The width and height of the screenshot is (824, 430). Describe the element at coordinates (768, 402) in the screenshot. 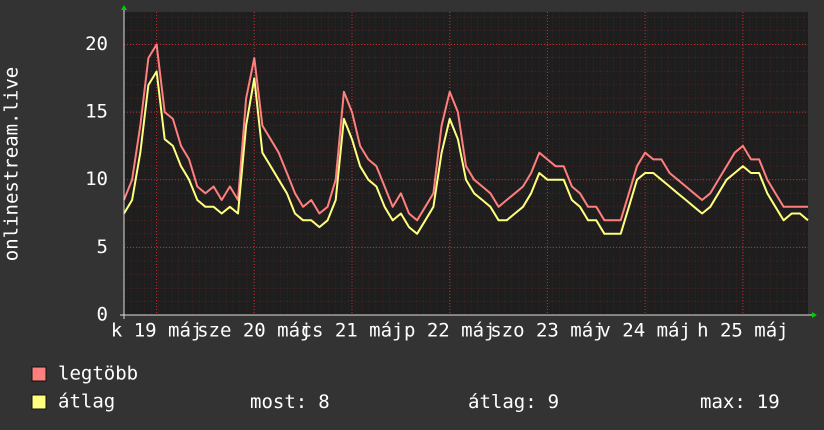

I see `stat-value: 19` at that location.